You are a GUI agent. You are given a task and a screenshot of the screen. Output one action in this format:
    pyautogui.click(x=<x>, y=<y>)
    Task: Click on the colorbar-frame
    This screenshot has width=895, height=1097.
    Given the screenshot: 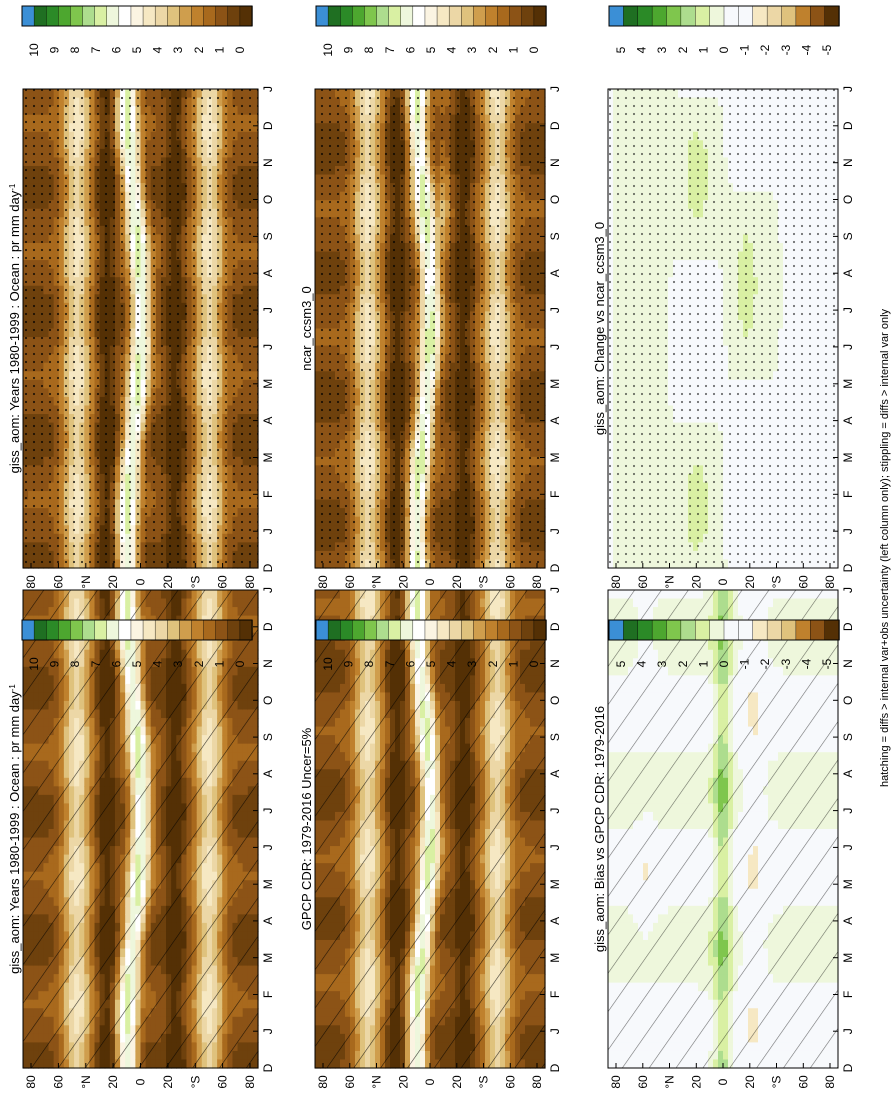 What is the action you would take?
    pyautogui.click(x=137, y=630)
    